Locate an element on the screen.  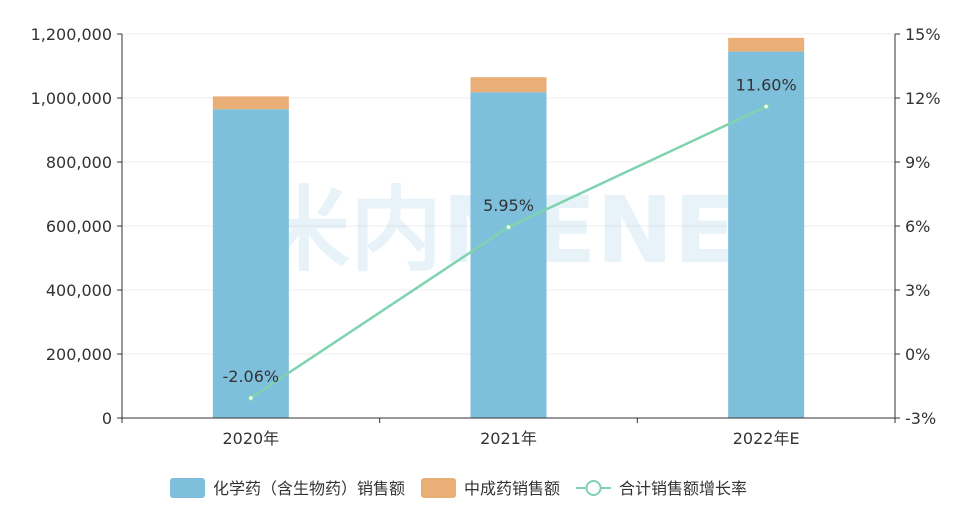
legend-label: 中成药销售额 is located at coordinates (512, 488).